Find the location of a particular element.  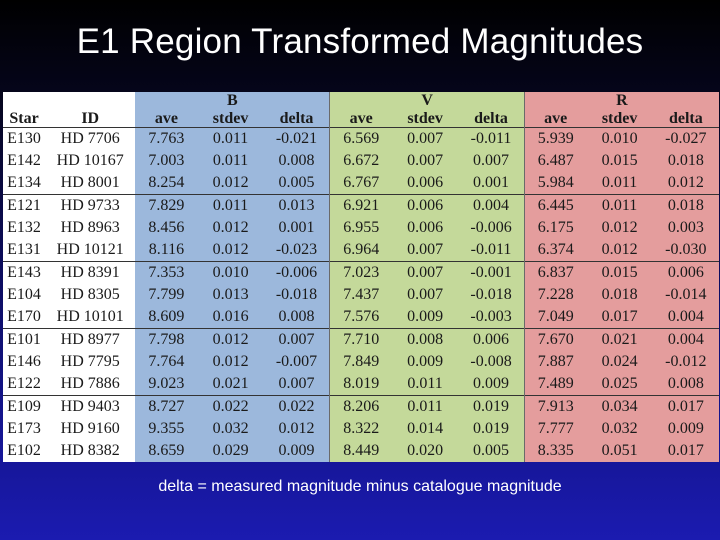

cell-b-stdev: 0.029 is located at coordinates (230, 451).